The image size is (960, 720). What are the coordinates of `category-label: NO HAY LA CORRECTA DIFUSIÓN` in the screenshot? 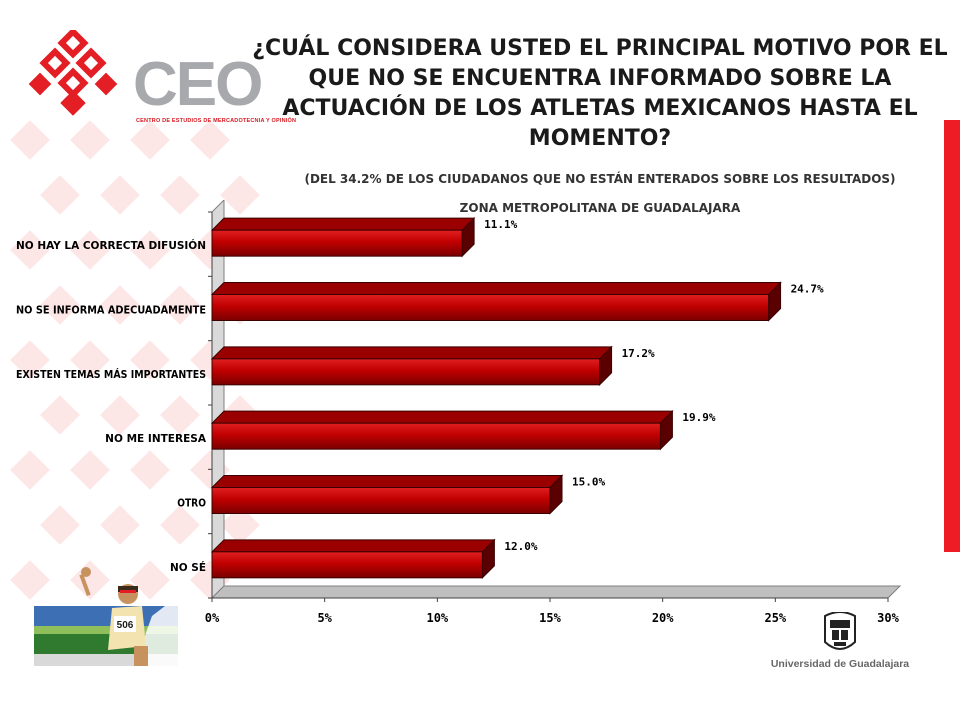 It's located at (111, 245).